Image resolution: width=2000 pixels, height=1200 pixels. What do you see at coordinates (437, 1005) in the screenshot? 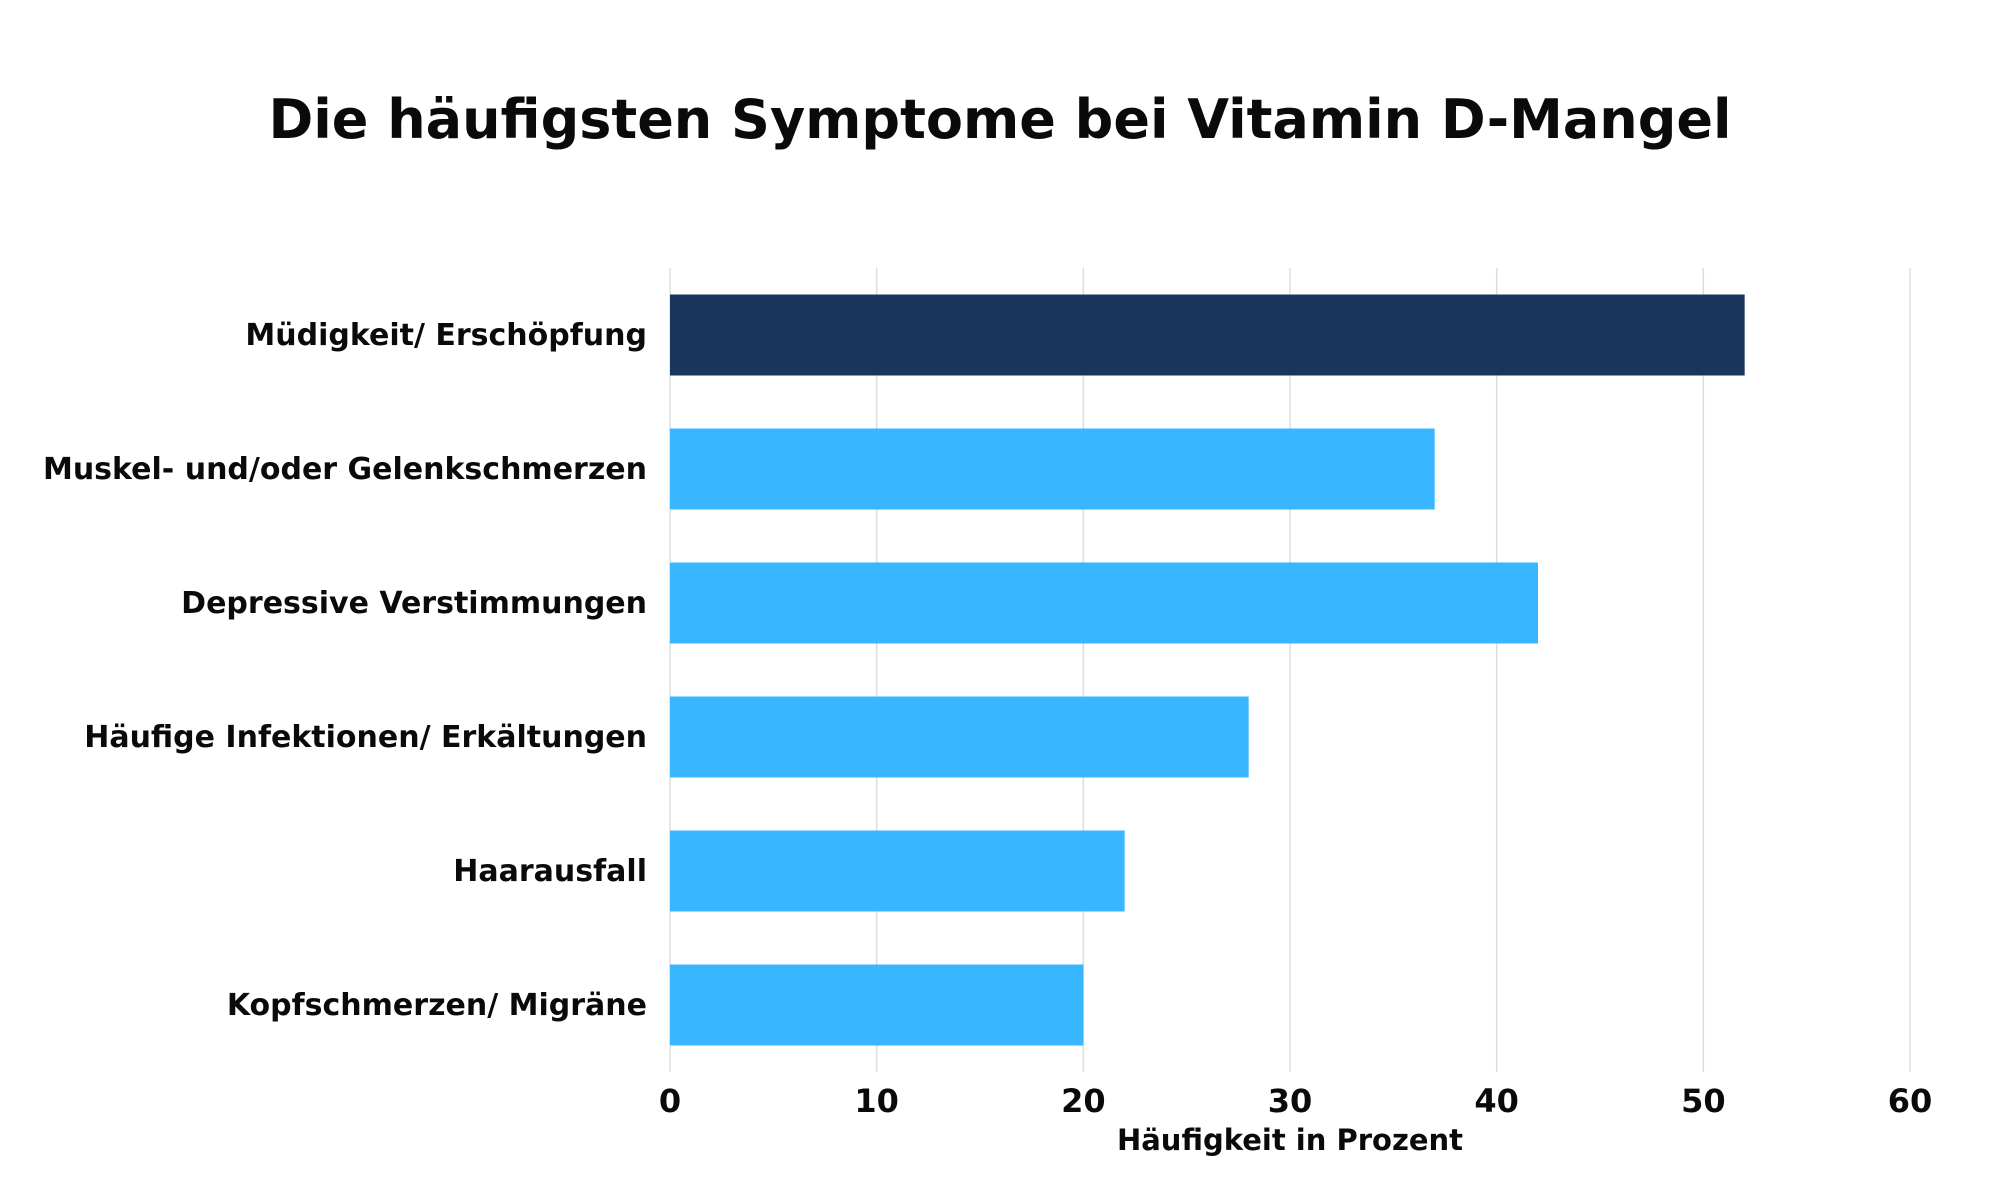
I see `category-label-5: Kopfschmerzen/ Migräne` at bounding box center [437, 1005].